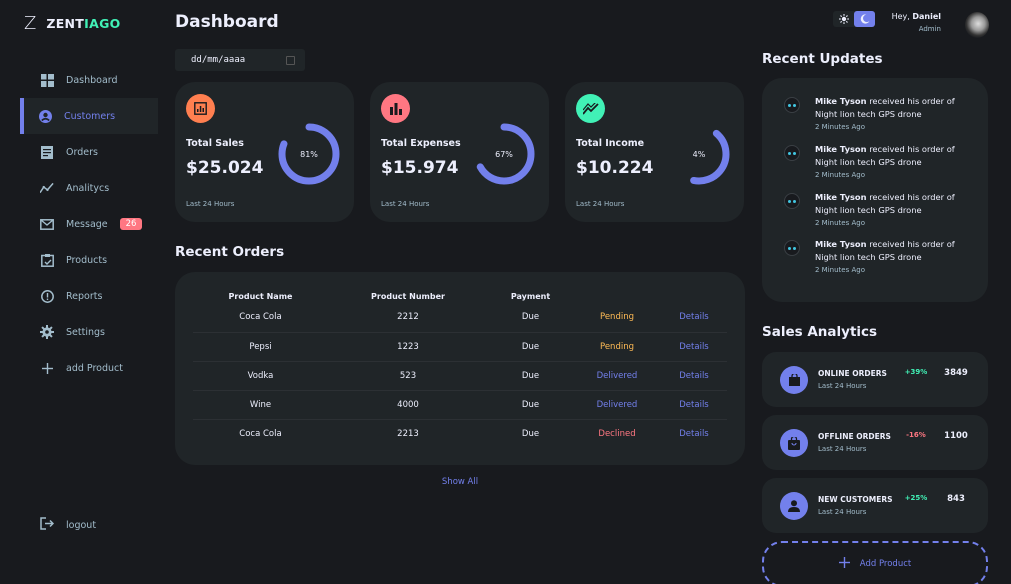  Describe the element at coordinates (460, 482) in the screenshot. I see `show-all-link: Show All` at that location.